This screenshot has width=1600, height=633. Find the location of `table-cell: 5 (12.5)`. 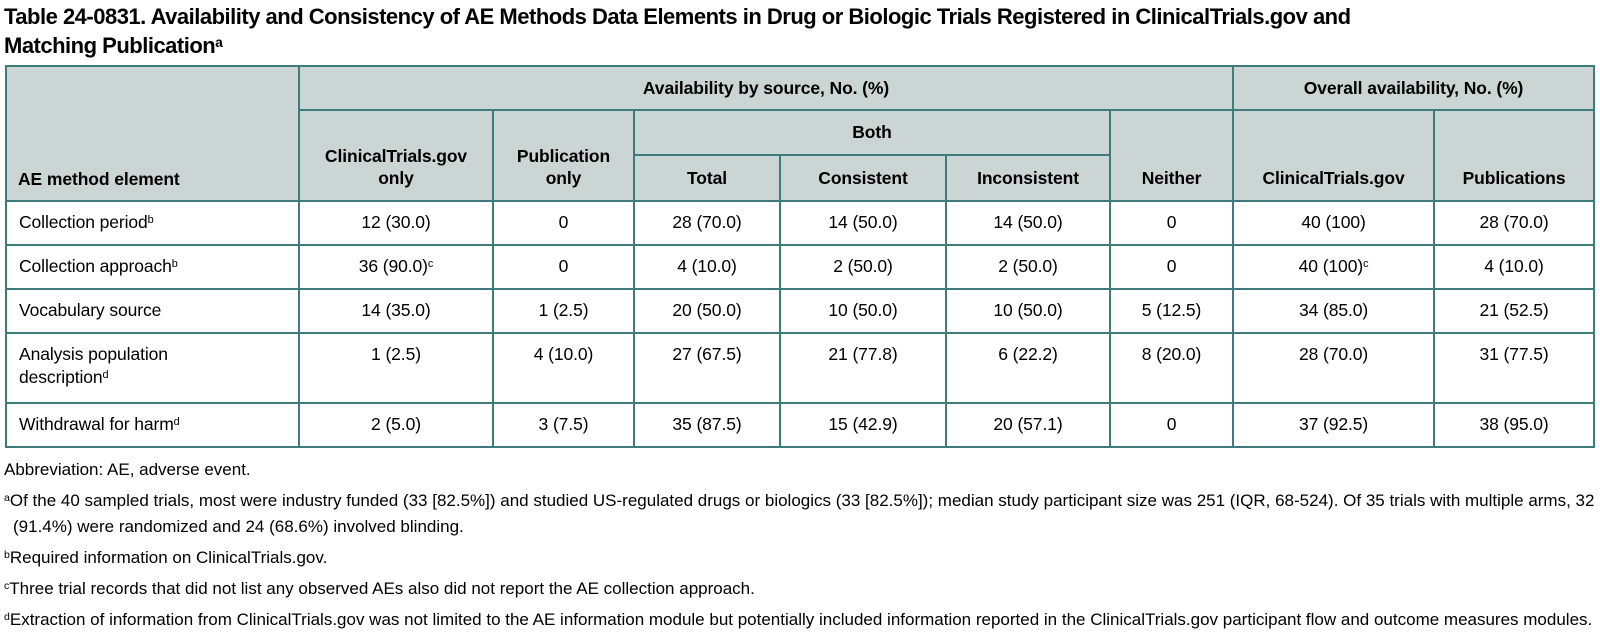

table-cell: 5 (12.5) is located at coordinates (1171, 311).